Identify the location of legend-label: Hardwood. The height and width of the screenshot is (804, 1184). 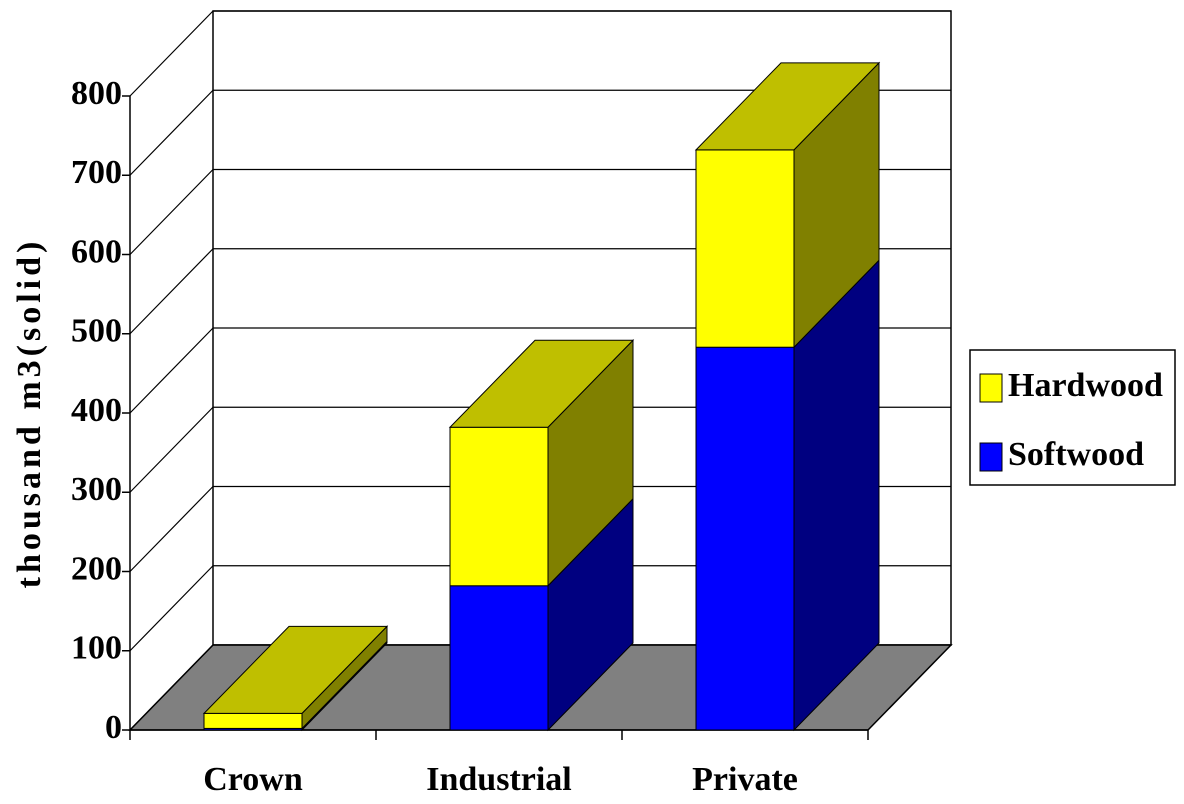
(1085, 385).